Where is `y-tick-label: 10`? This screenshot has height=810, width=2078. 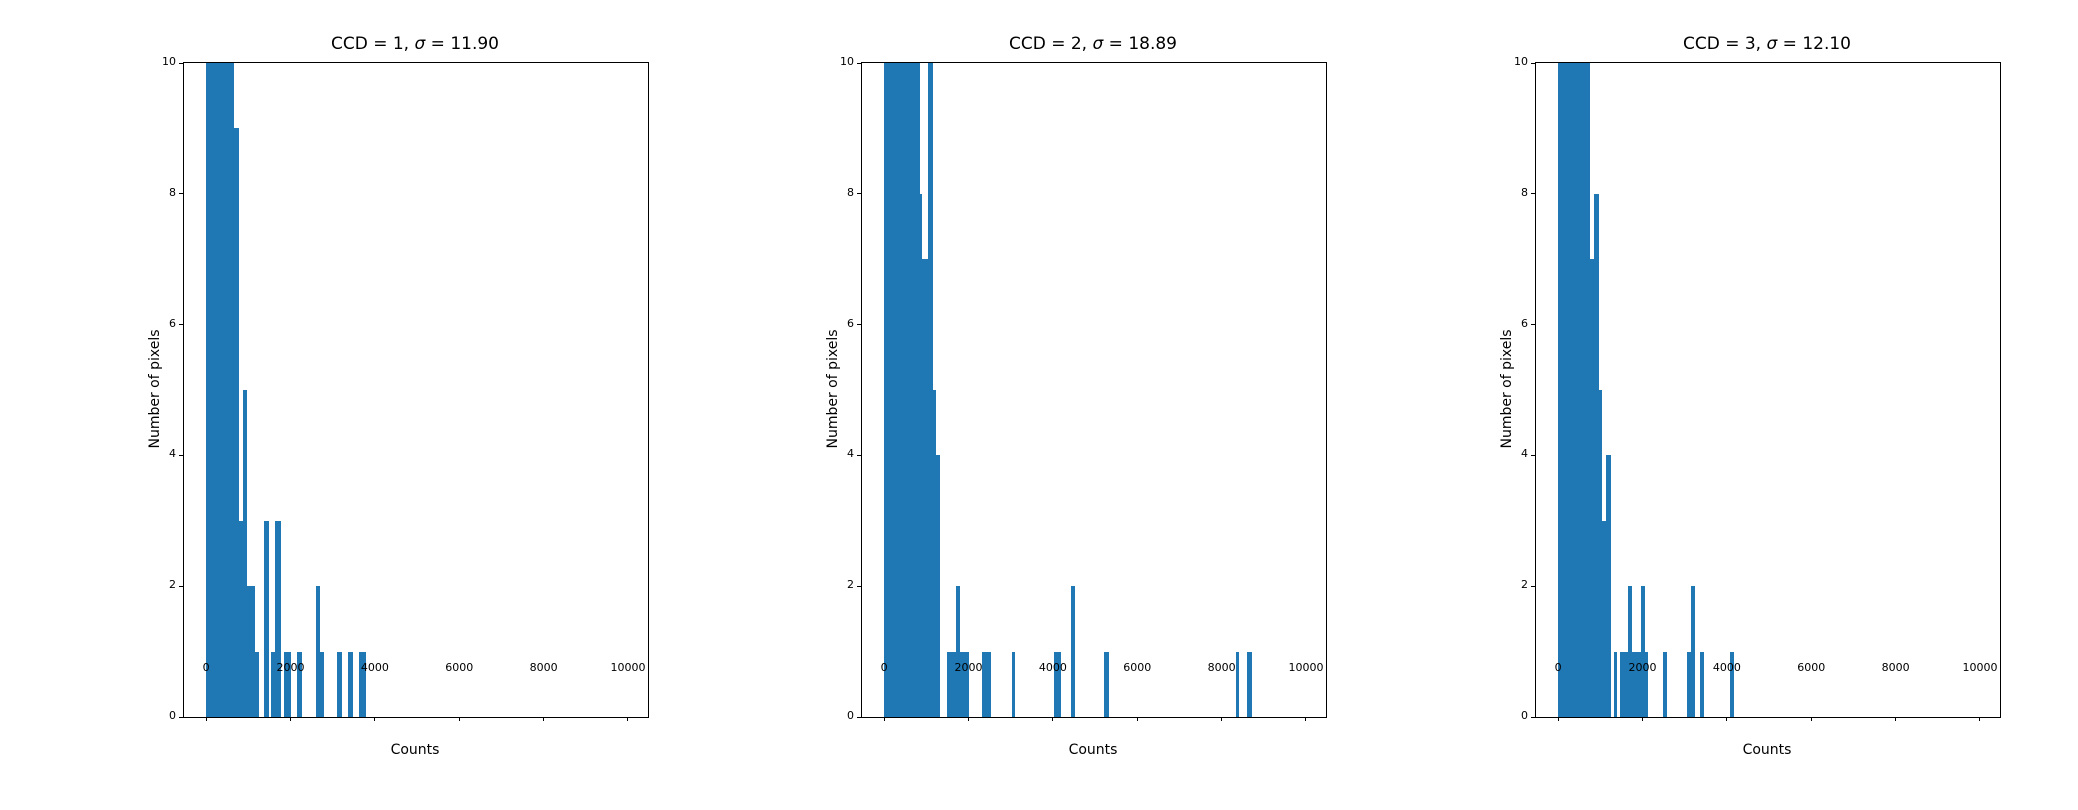
y-tick-label: 10 is located at coordinates (847, 61).